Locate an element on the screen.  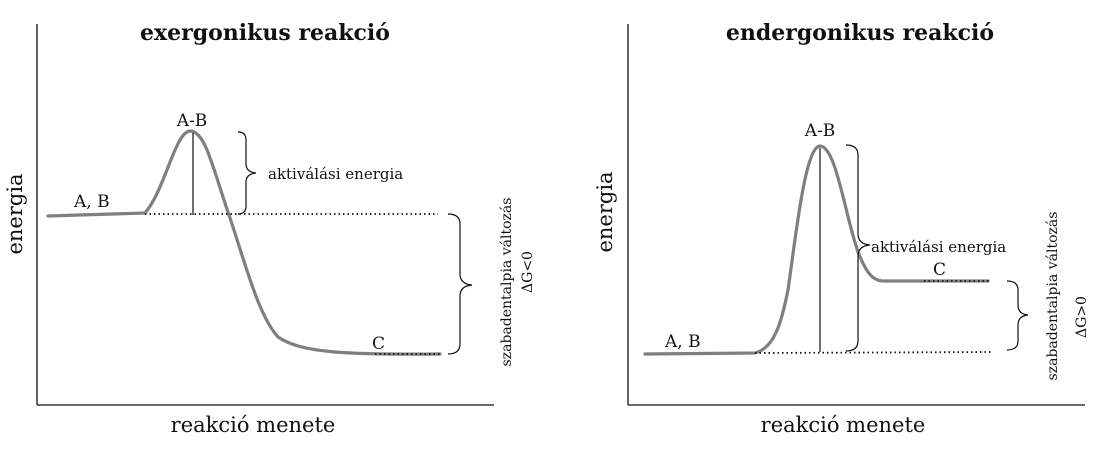
panel-title: endergonikus reakció is located at coordinates (860, 33).